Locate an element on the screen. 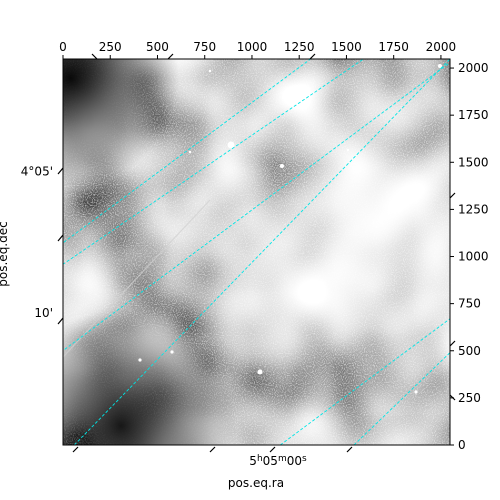  y-pixel-tick-label: 2000 is located at coordinates (473, 68).